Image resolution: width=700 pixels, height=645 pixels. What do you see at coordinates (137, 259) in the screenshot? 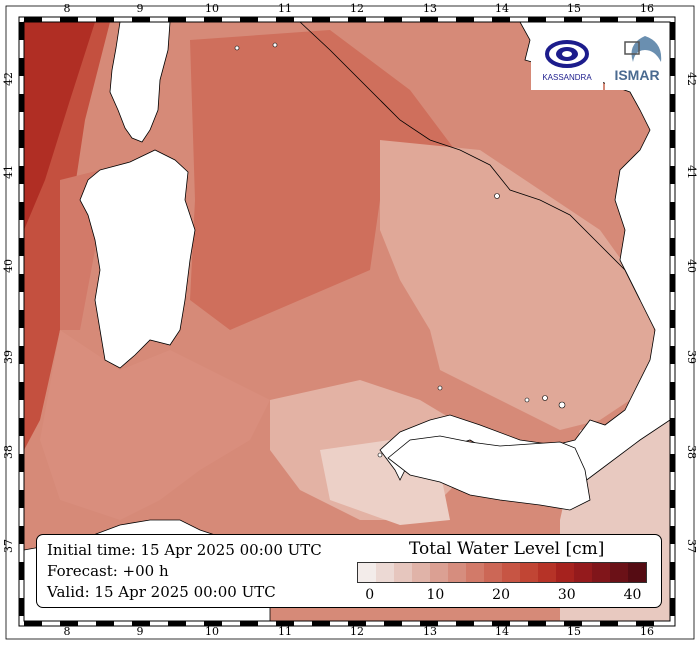
I see `land-sardinia` at bounding box center [137, 259].